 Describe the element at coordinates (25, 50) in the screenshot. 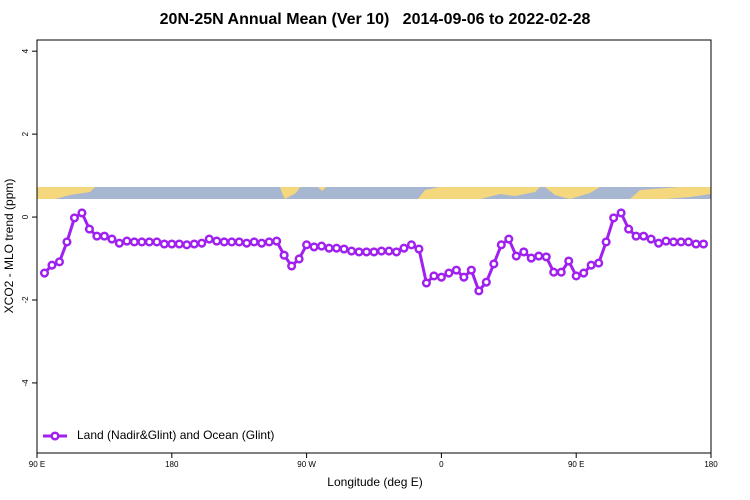

I see `y-tick-label: 4` at that location.